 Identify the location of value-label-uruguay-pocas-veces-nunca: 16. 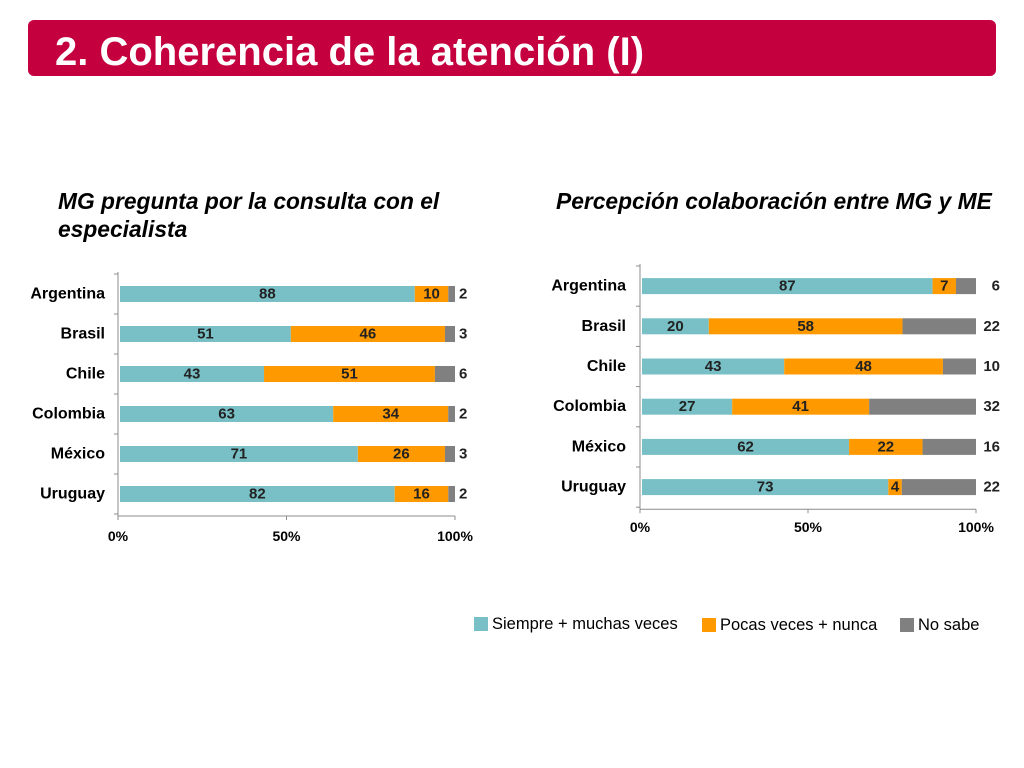
(421, 494).